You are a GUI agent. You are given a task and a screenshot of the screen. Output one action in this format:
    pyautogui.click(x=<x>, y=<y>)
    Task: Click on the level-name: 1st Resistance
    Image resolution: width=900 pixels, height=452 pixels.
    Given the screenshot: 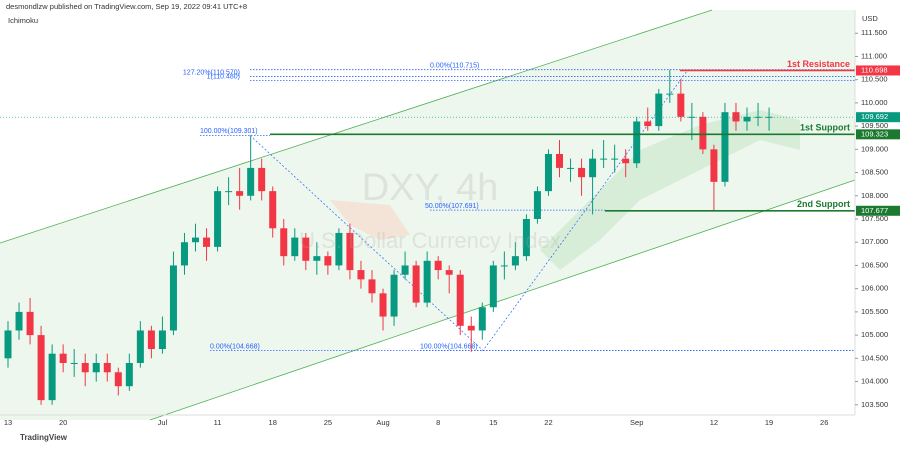 What is the action you would take?
    pyautogui.click(x=818, y=64)
    